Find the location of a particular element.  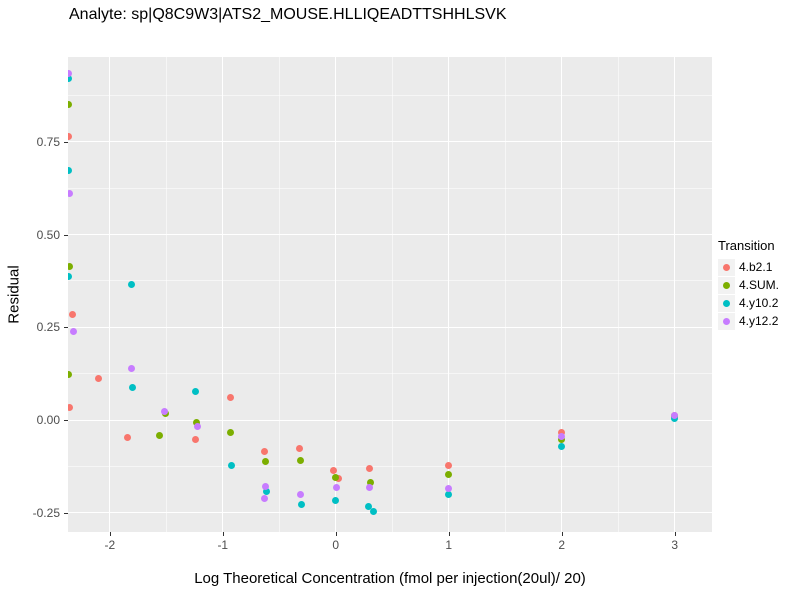

legend-row: 4.y12.2 is located at coordinates (748, 321).